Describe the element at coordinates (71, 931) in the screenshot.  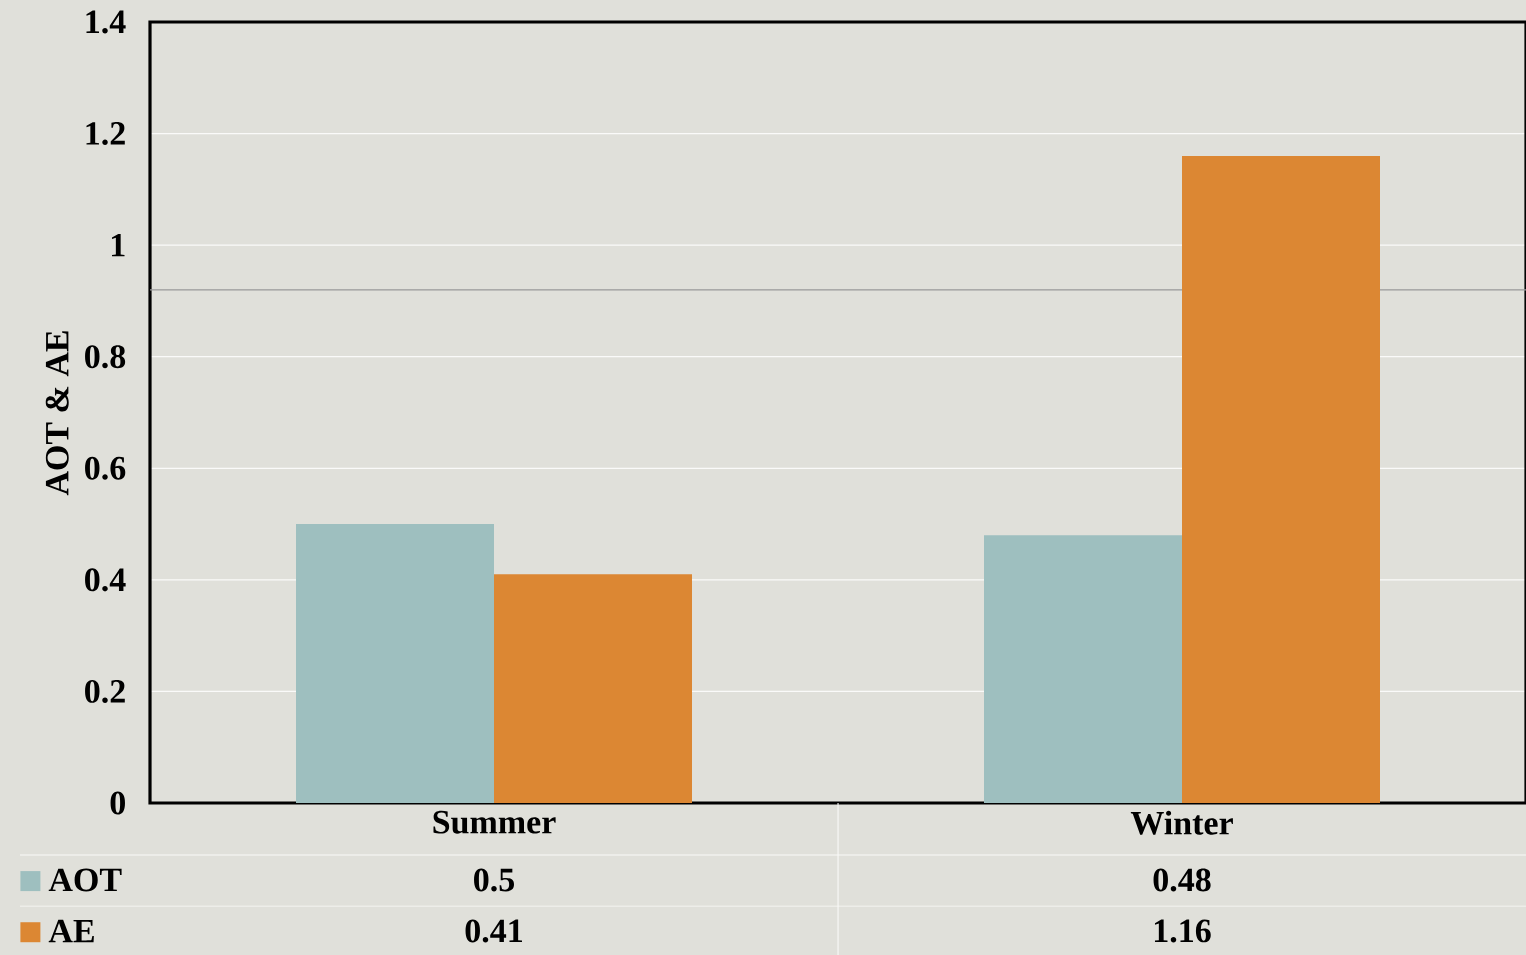
I see `legend-label: AE` at that location.